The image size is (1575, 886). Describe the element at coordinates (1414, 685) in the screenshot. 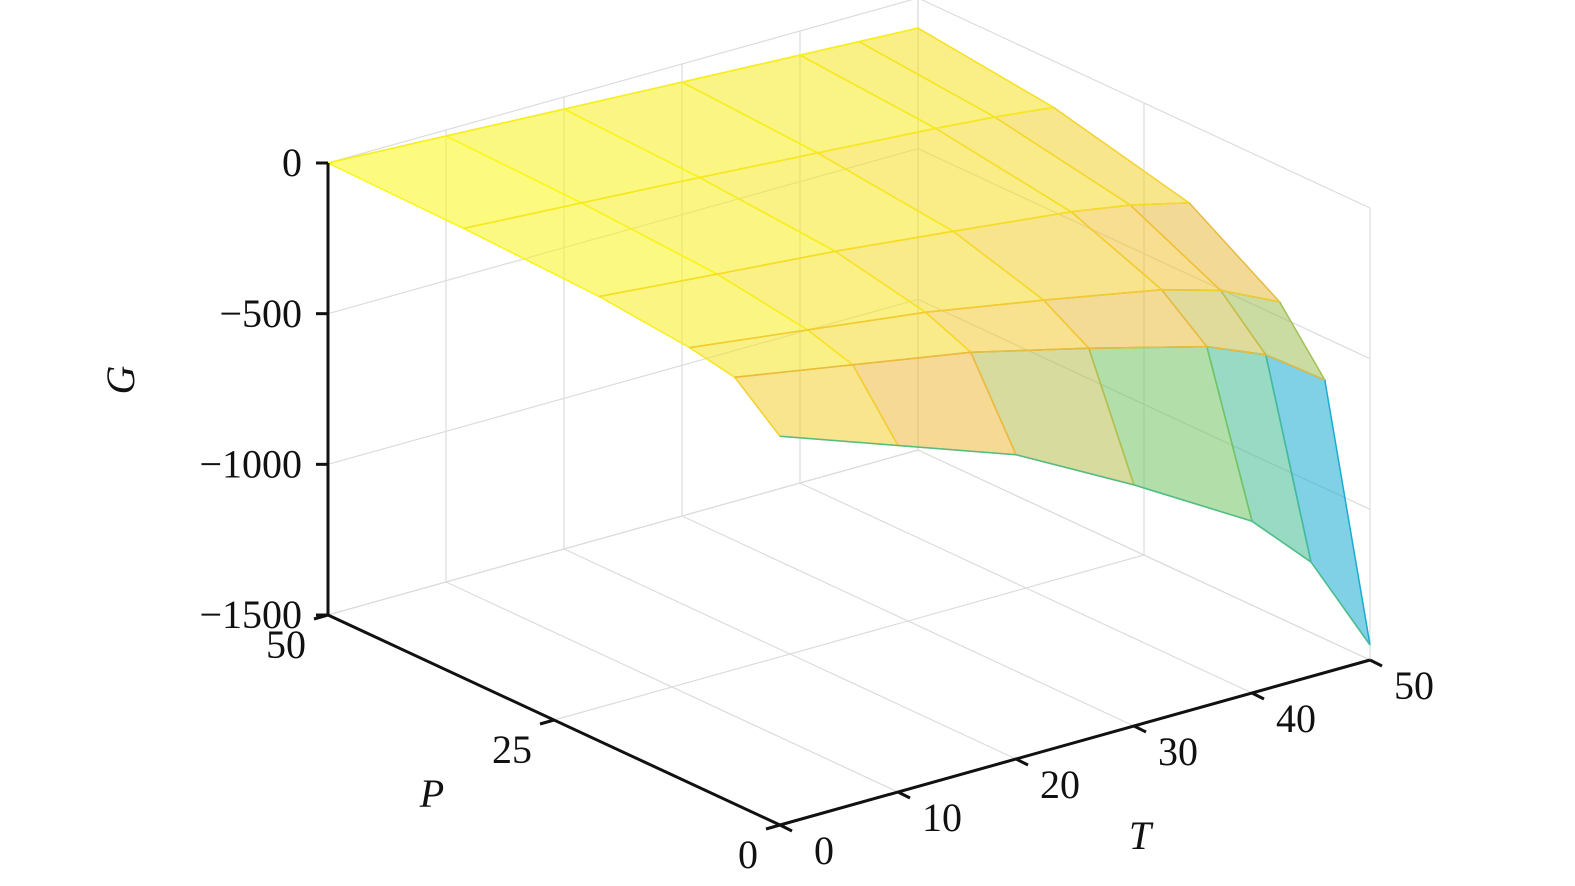

I see `x-tick-label: 50` at that location.